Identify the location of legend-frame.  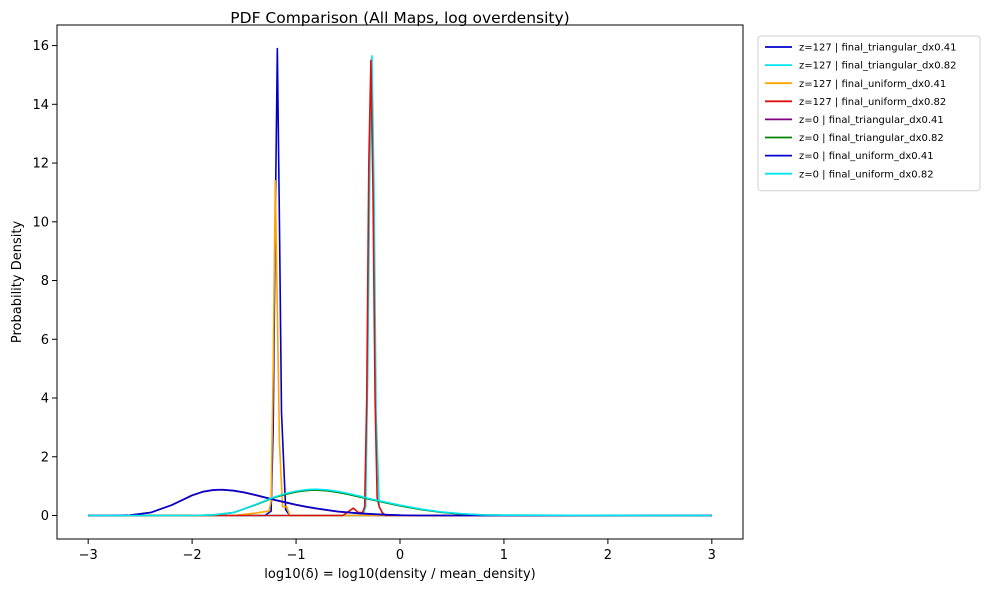
(869, 113).